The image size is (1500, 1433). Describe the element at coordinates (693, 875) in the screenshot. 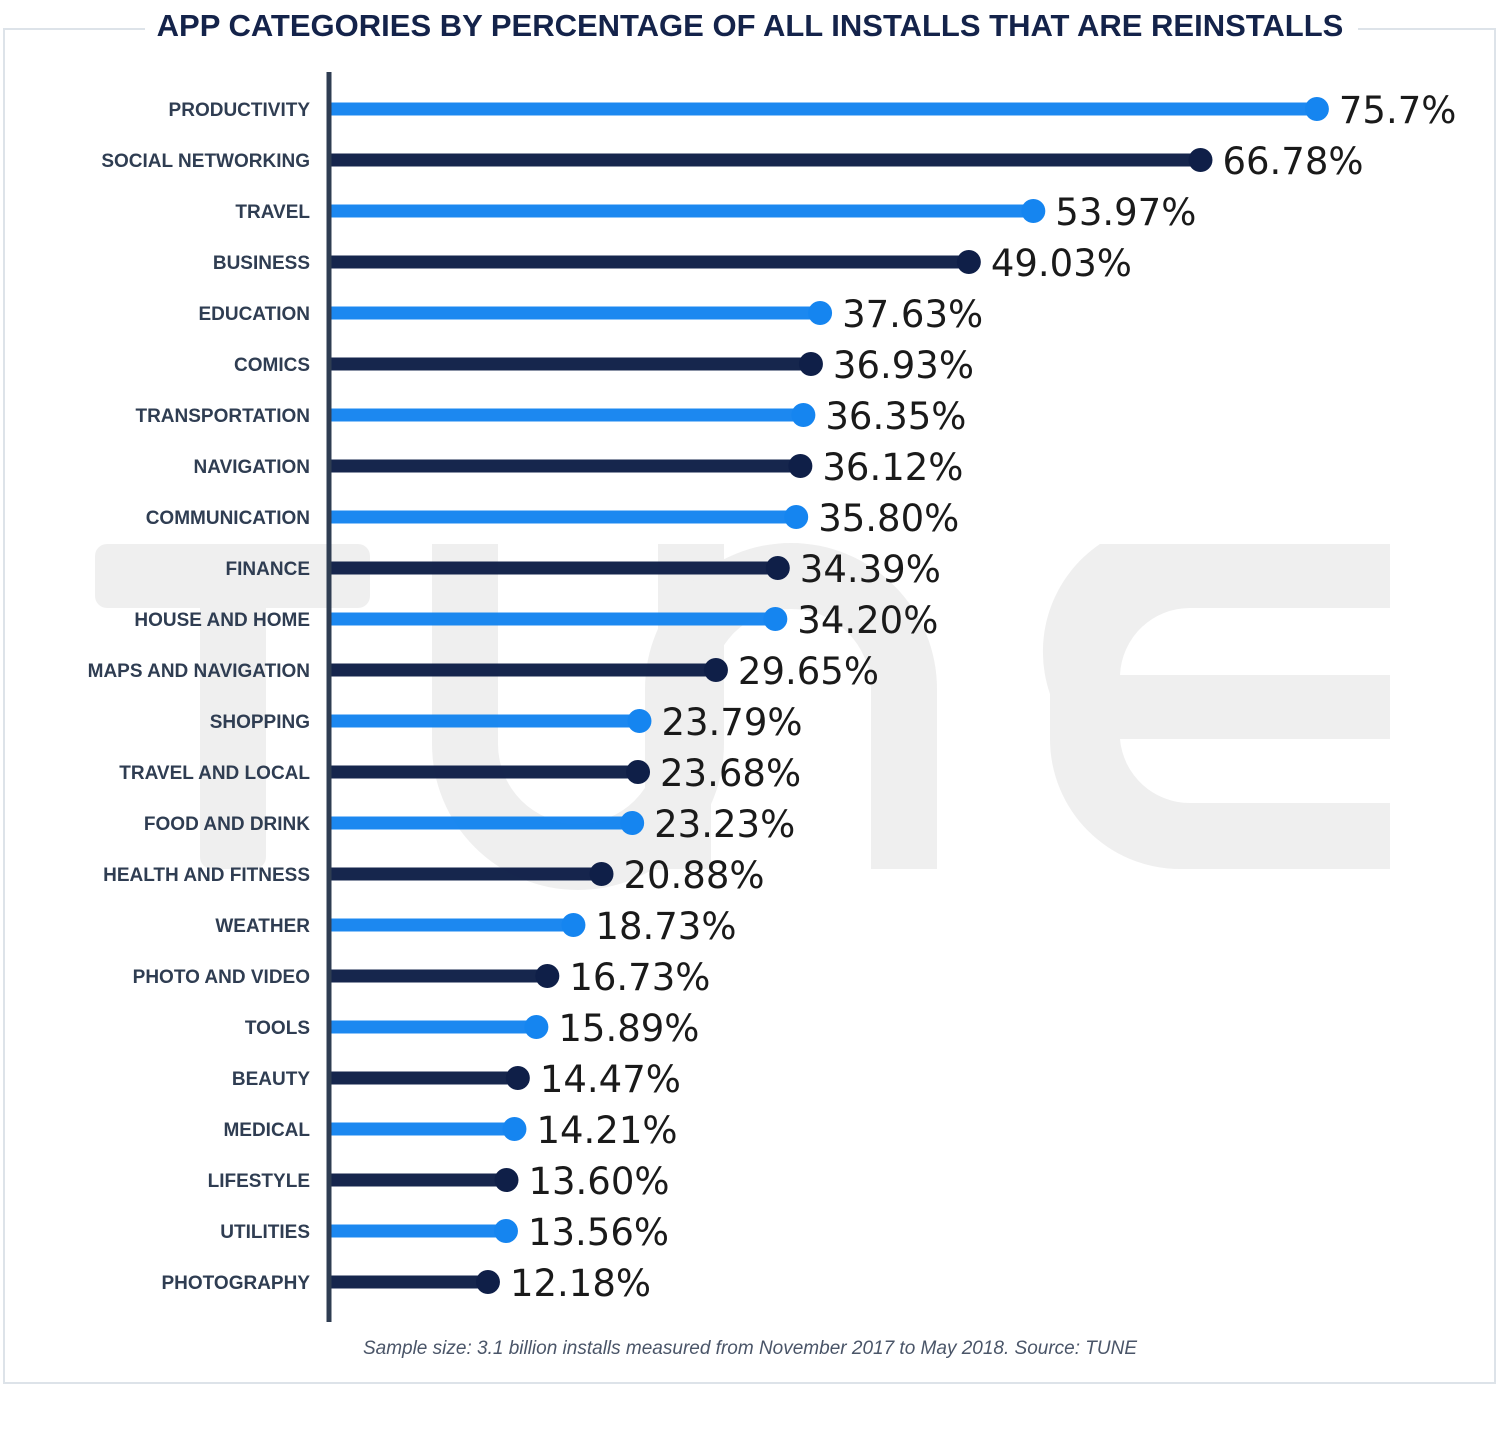

I see `value-label: 20.88%` at that location.